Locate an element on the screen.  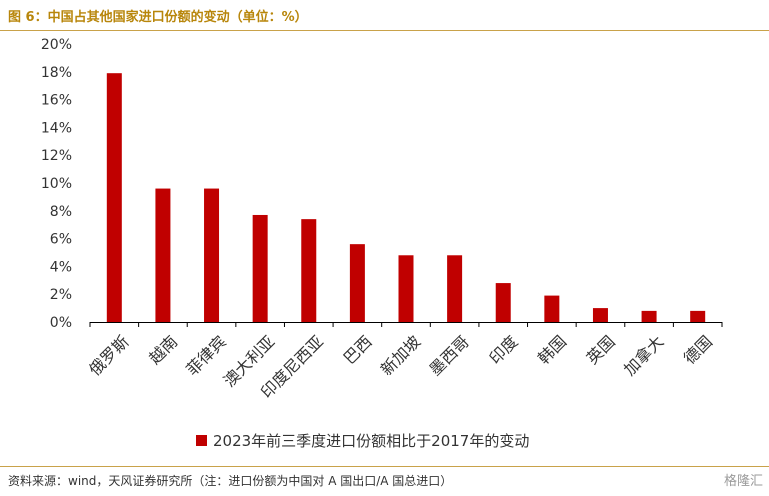
y-tick-label: 18% is located at coordinates (56, 73).